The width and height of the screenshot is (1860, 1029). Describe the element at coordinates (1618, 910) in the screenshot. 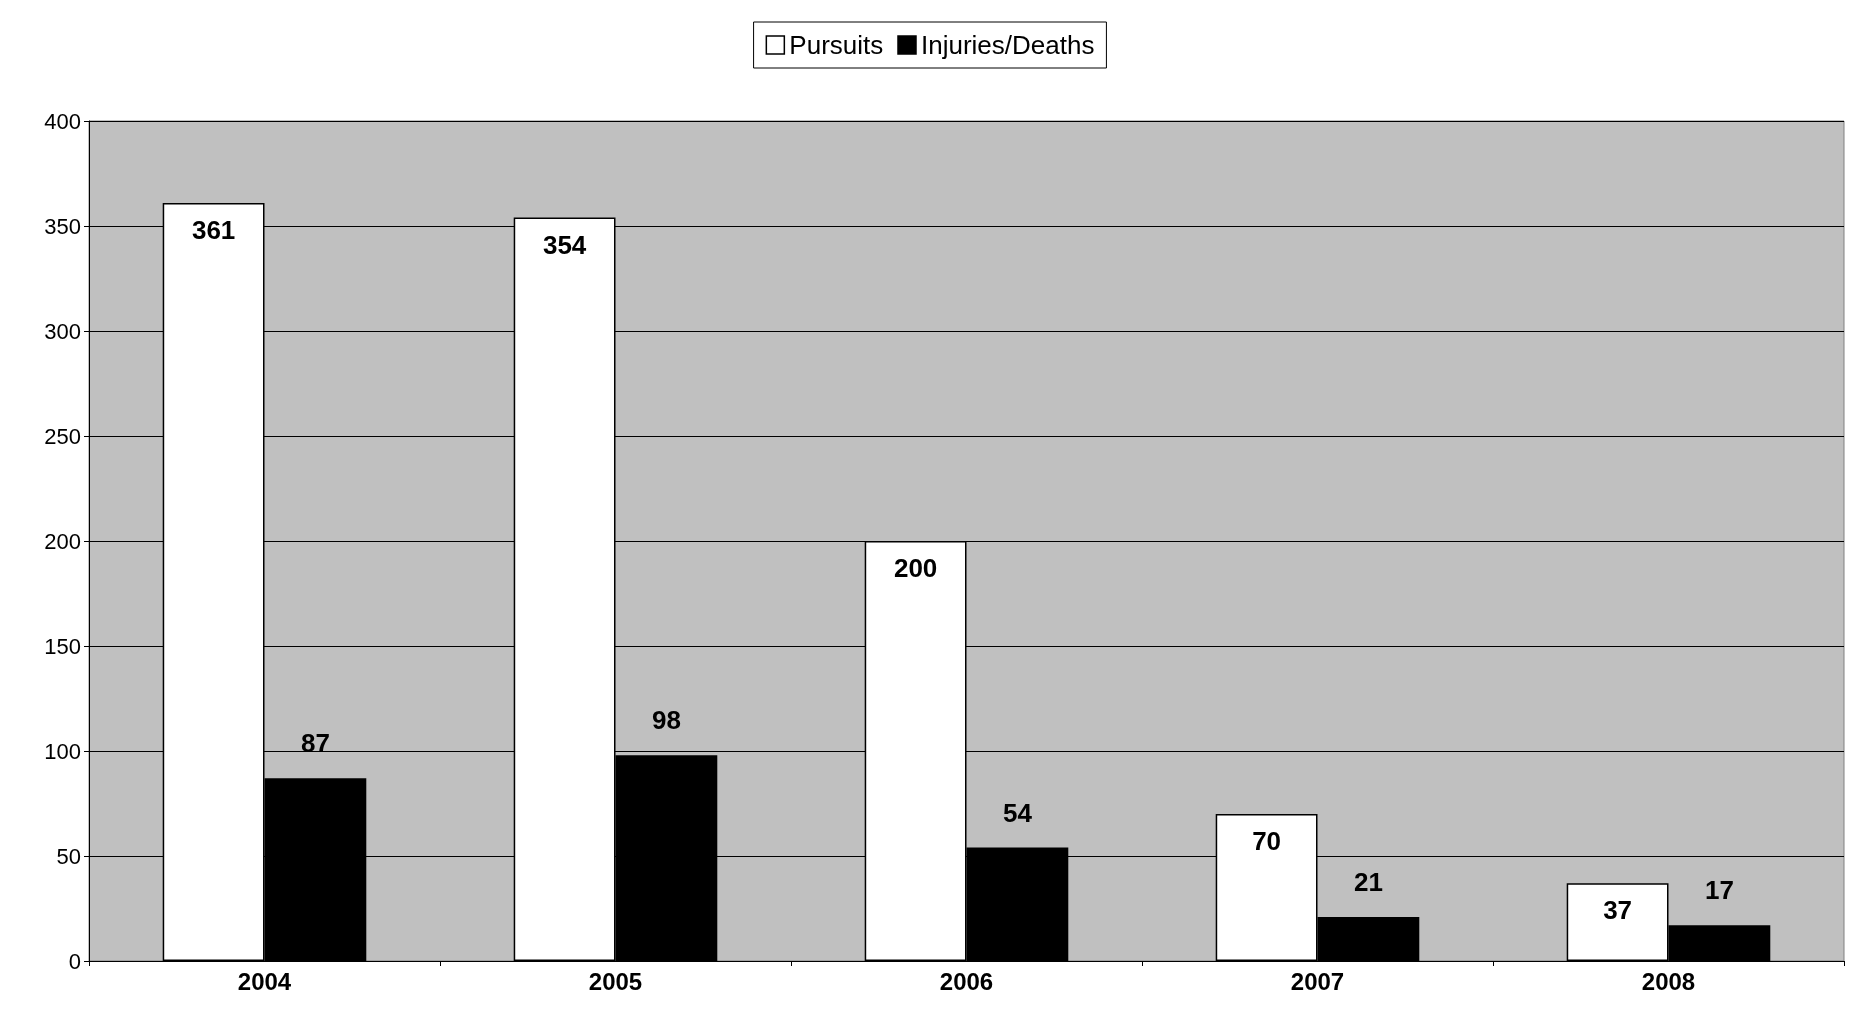

I see `data-label: 37` at that location.